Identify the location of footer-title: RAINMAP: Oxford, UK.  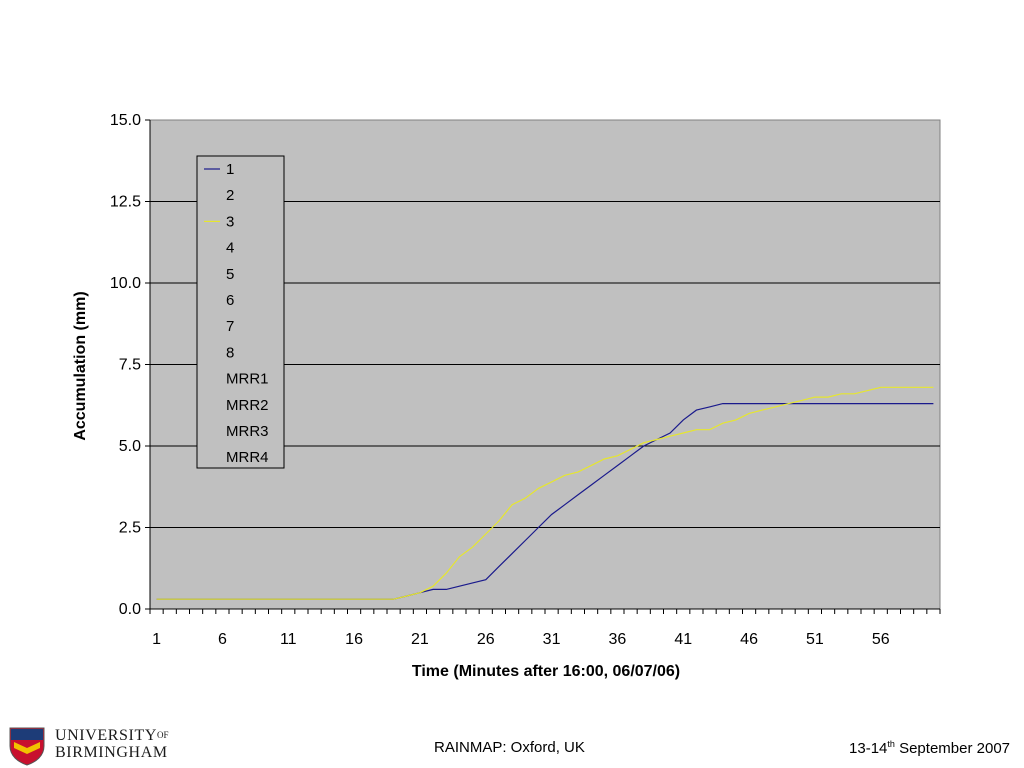
(509, 747).